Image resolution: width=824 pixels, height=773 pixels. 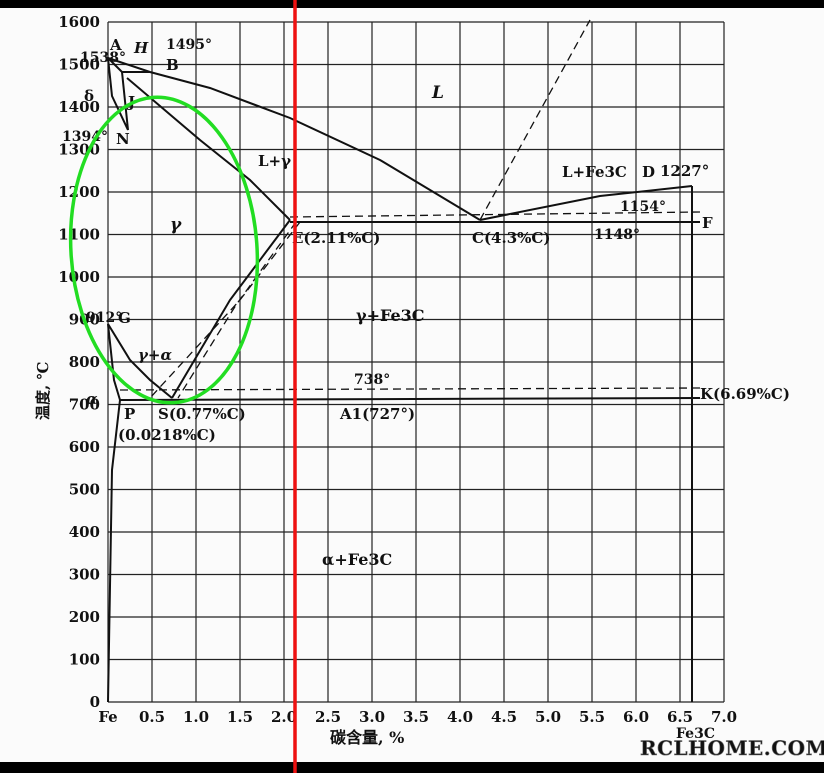 I want to click on point-k: K(6.69%C), so click(x=745, y=394).